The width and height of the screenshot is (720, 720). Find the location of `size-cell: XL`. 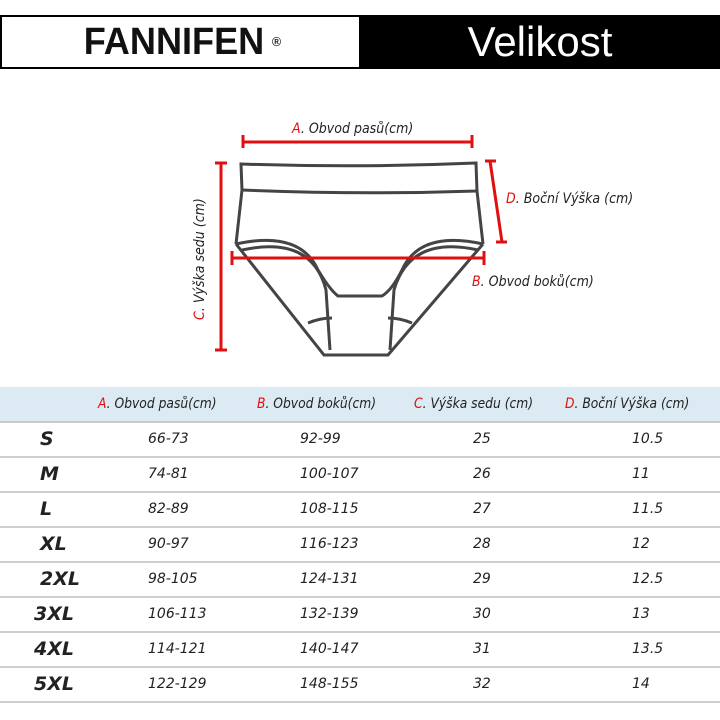

size-cell: XL is located at coordinates (53, 544).